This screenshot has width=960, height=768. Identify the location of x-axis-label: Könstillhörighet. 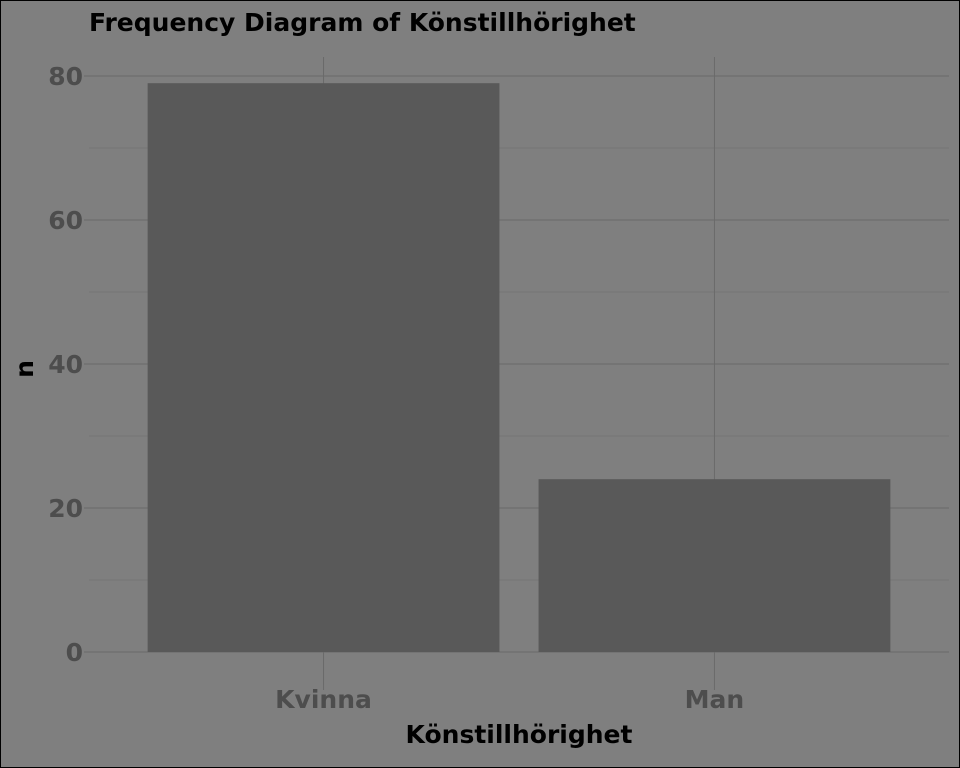
(519, 734).